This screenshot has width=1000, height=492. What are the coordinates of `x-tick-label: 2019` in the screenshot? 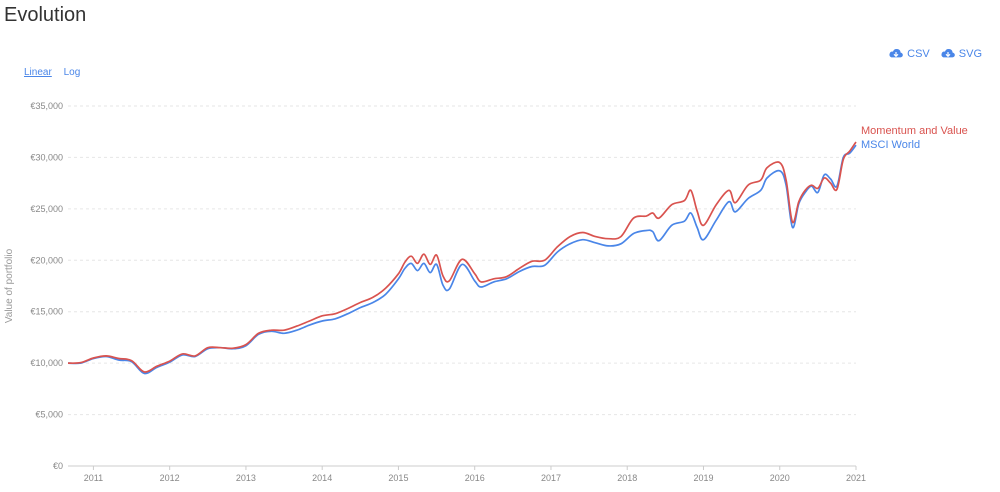 It's located at (703, 478).